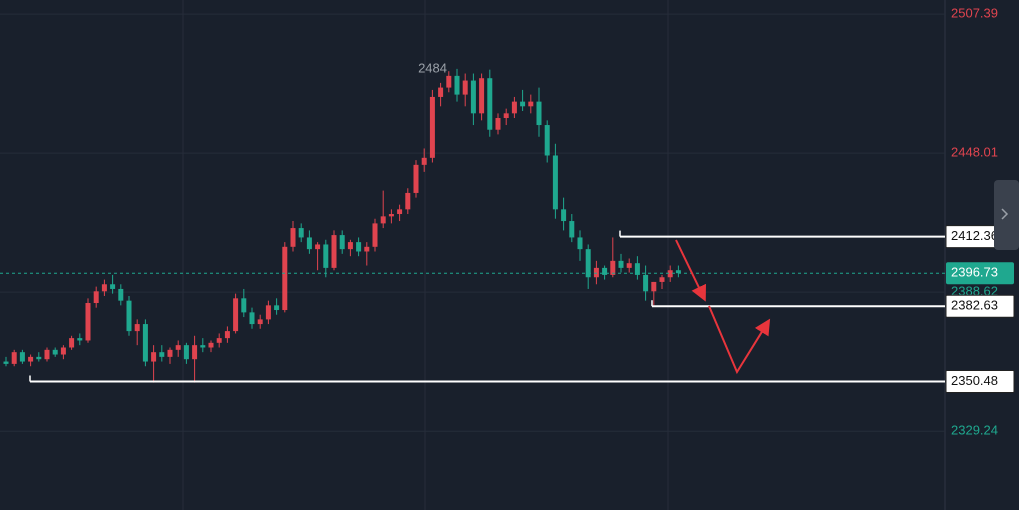  I want to click on level-label: 2412.36, so click(974, 235).